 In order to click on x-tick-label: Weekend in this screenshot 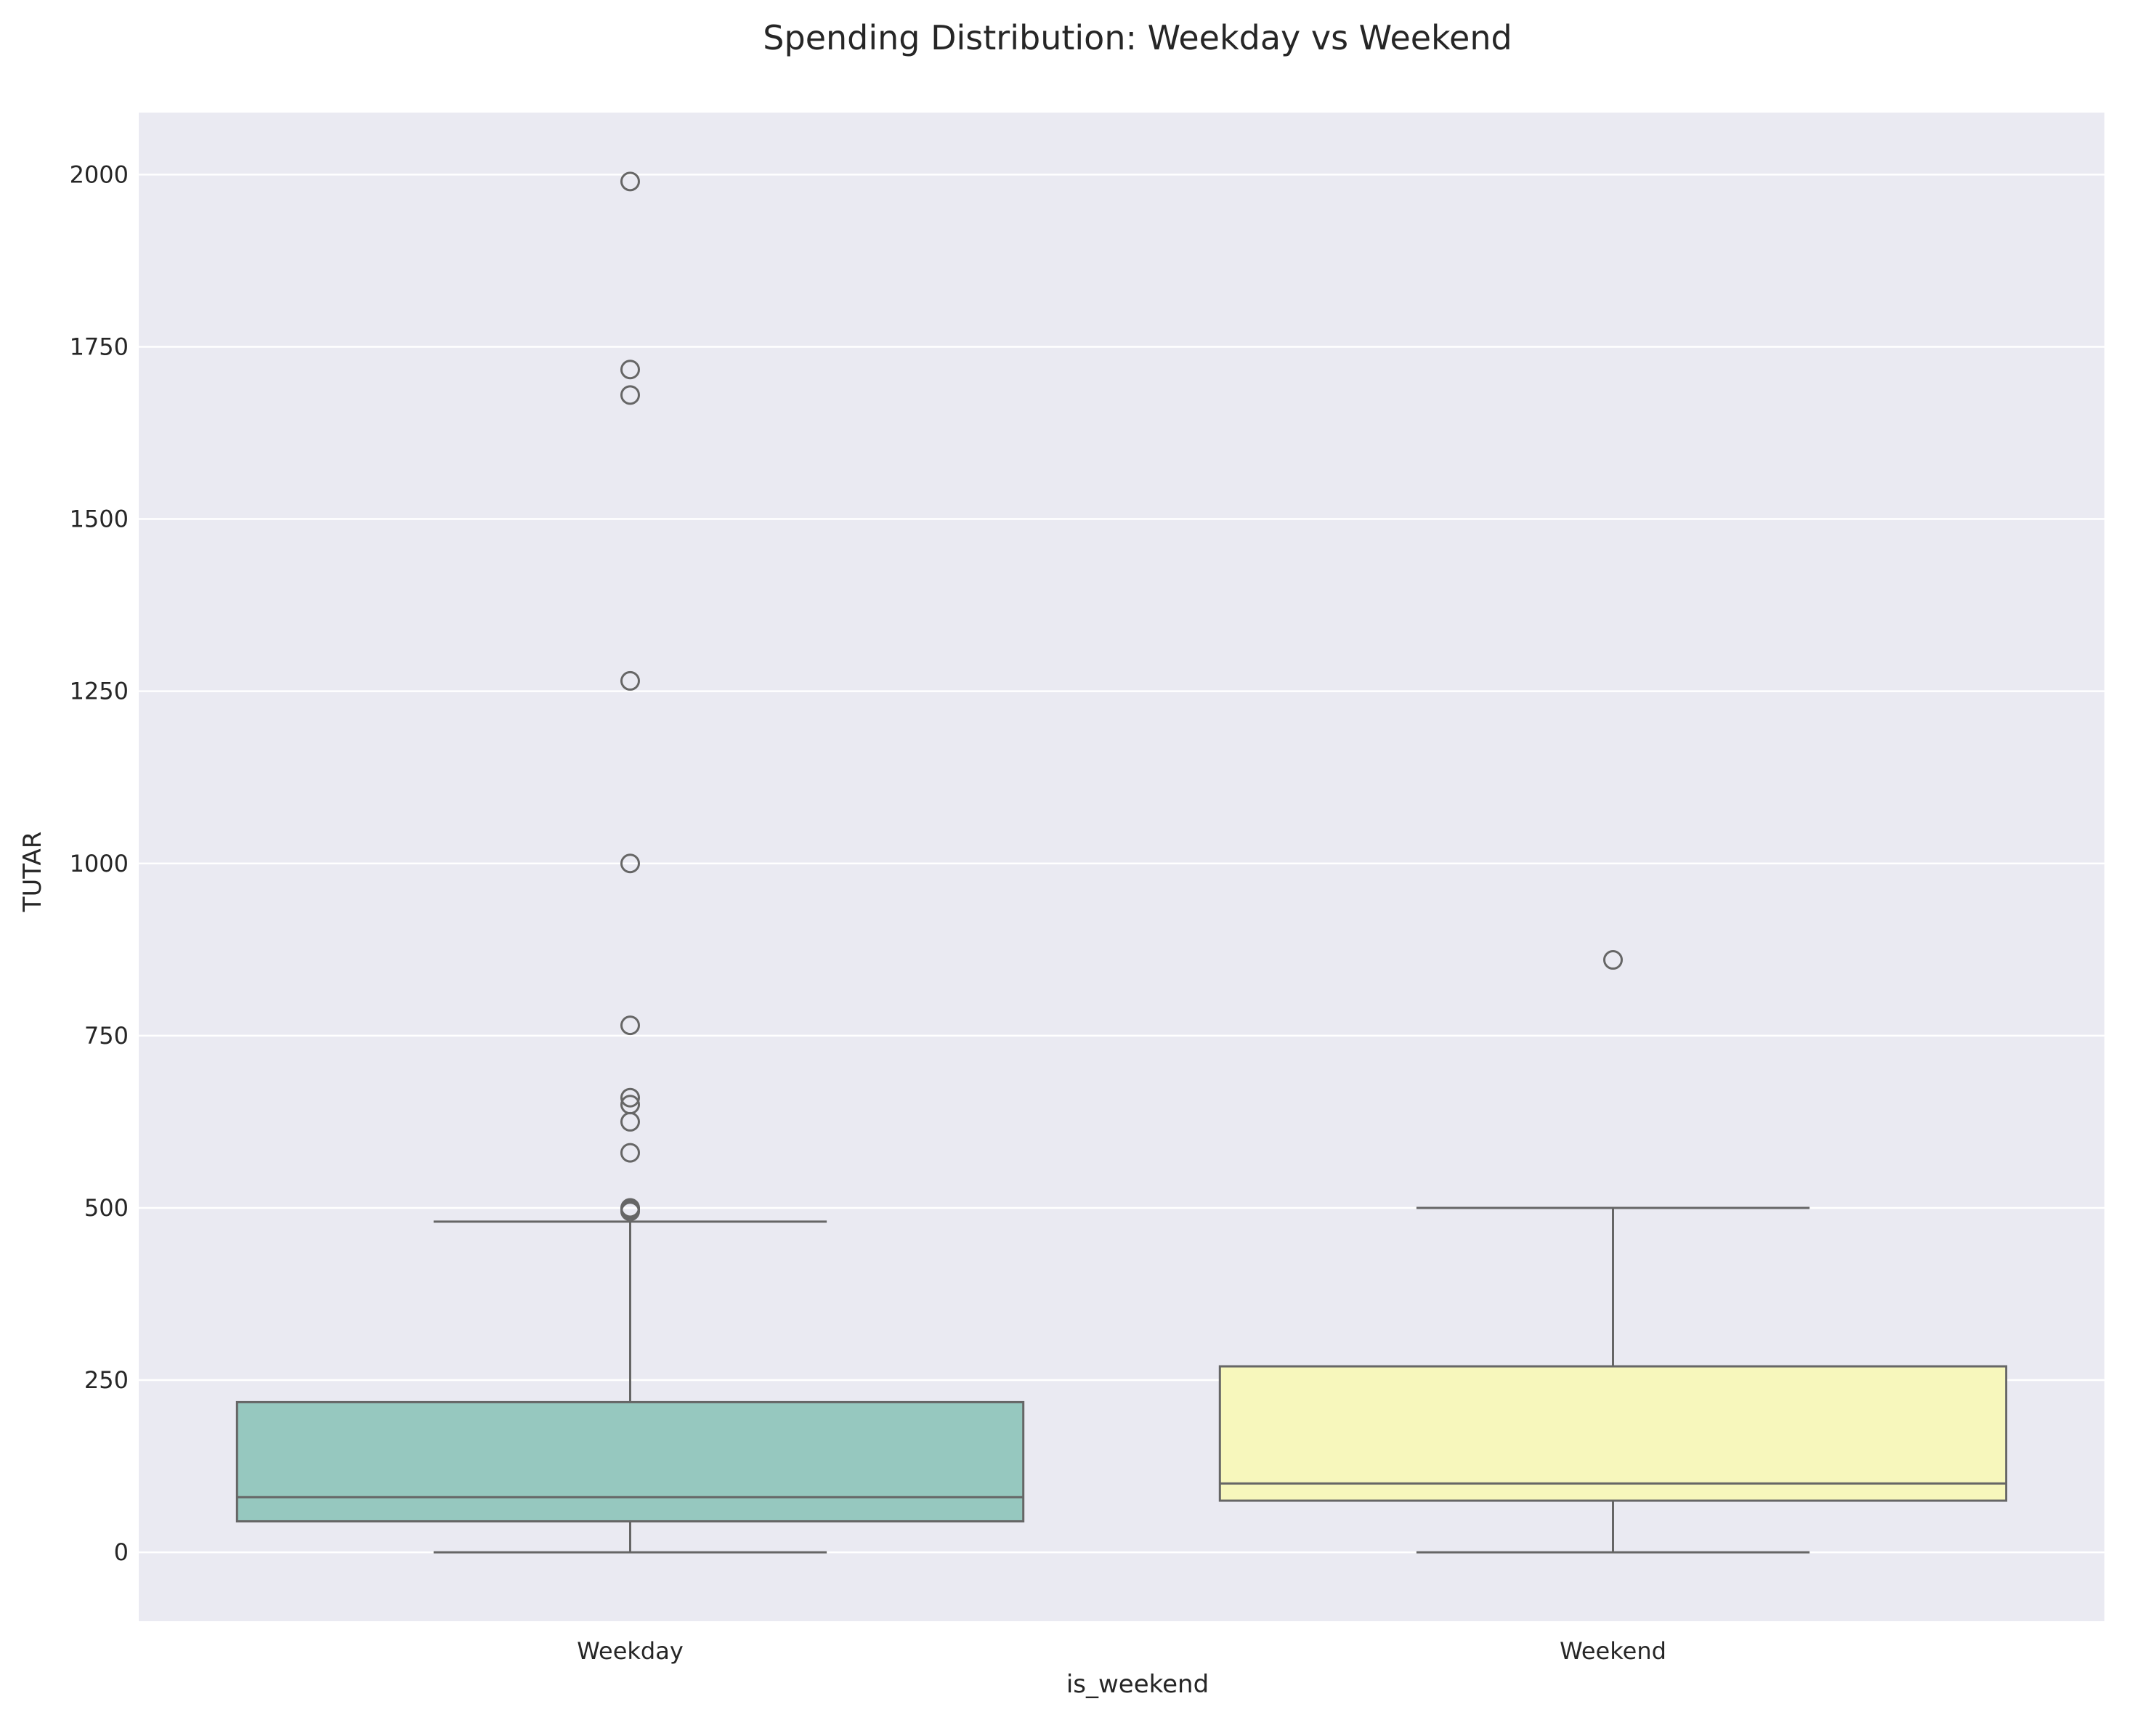, I will do `click(1613, 1651)`.